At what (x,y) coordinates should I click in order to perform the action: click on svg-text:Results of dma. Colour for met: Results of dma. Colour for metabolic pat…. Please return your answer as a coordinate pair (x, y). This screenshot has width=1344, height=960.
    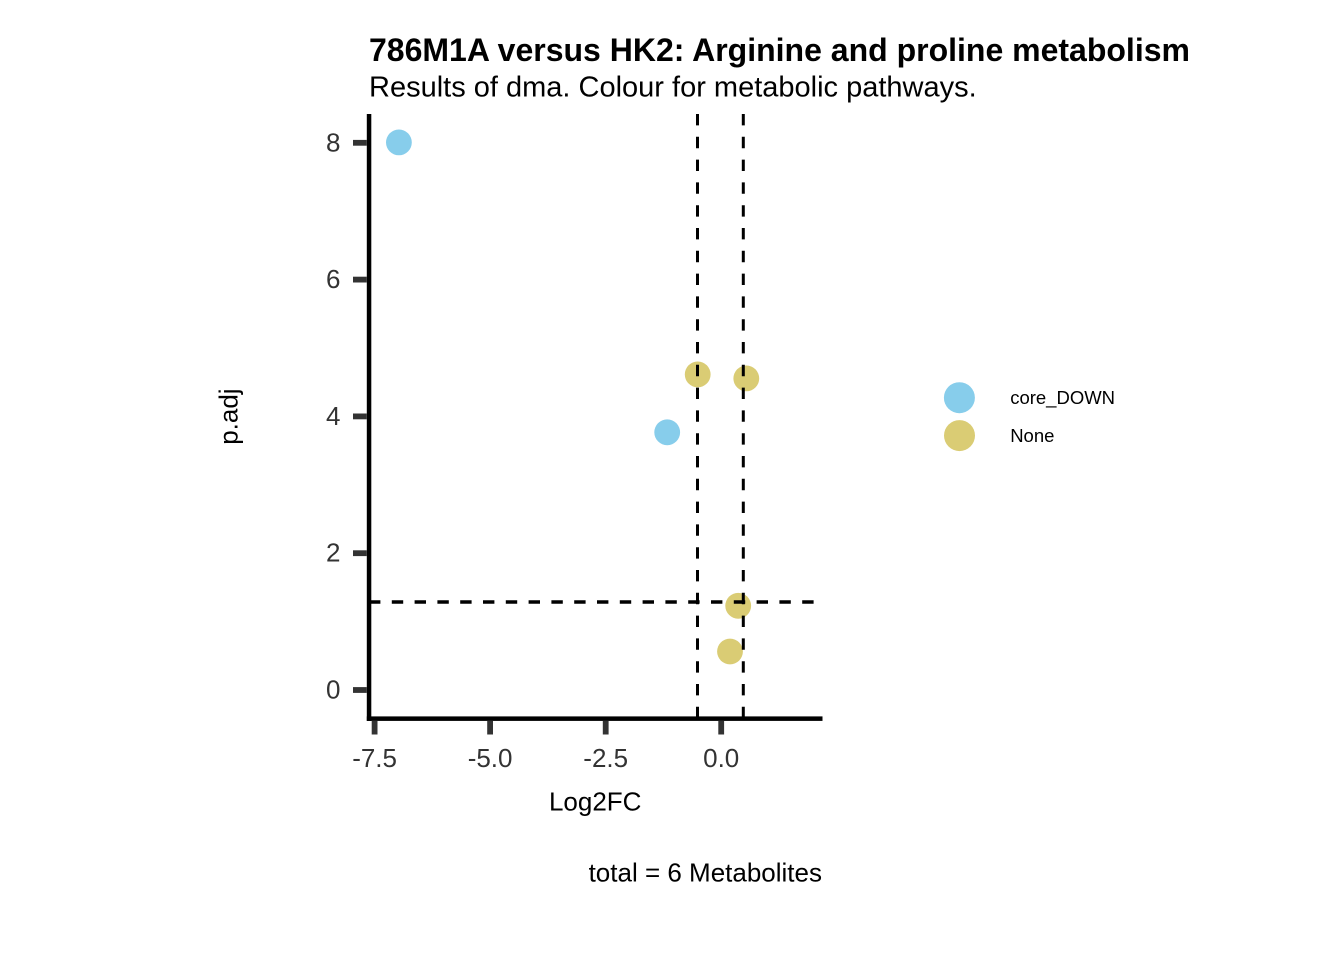
    Looking at the image, I should click on (673, 88).